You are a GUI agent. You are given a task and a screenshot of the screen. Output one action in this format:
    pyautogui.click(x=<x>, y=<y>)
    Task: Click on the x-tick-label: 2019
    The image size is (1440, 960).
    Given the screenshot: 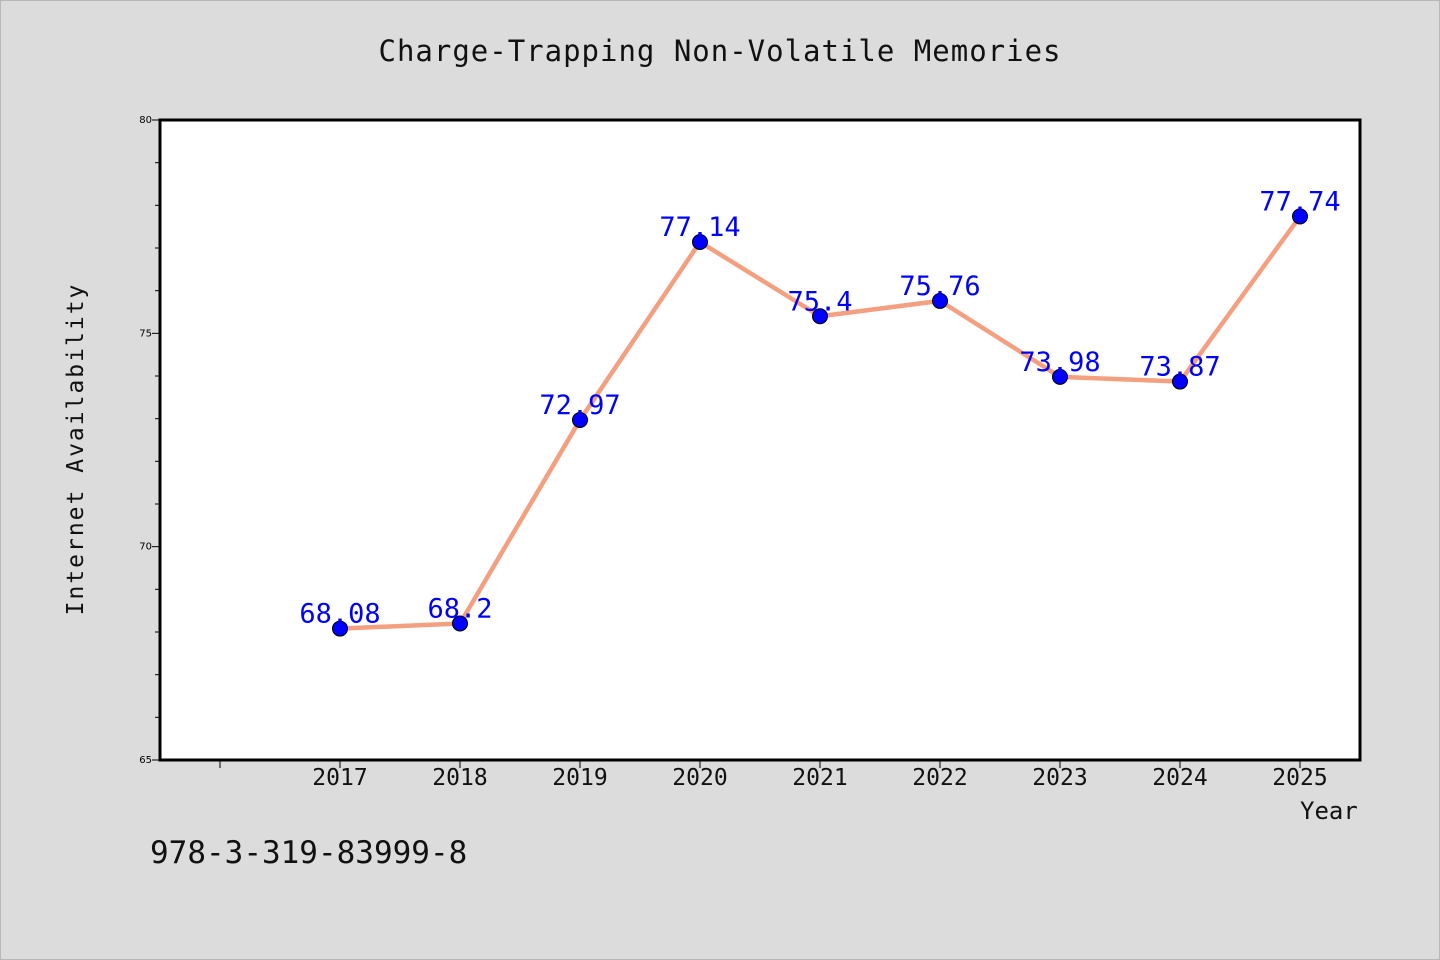 What is the action you would take?
    pyautogui.click(x=579, y=778)
    